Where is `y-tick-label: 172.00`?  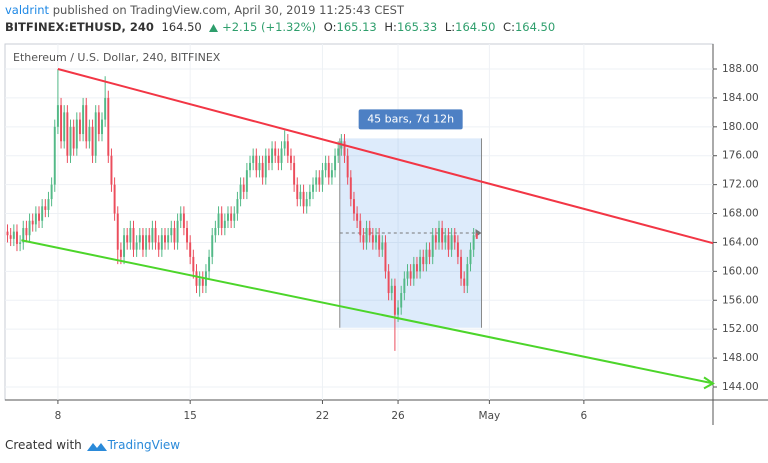
y-tick-label: 172.00 is located at coordinates (740, 185).